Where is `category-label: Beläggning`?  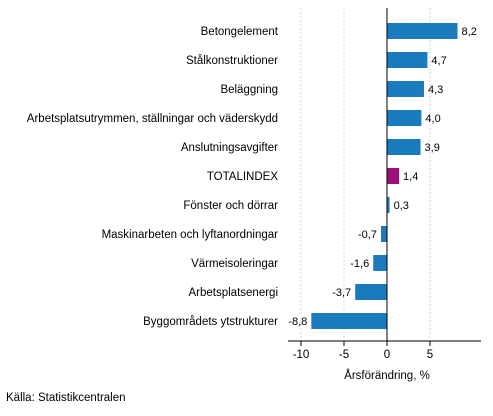
category-label: Beläggning is located at coordinates (249, 90).